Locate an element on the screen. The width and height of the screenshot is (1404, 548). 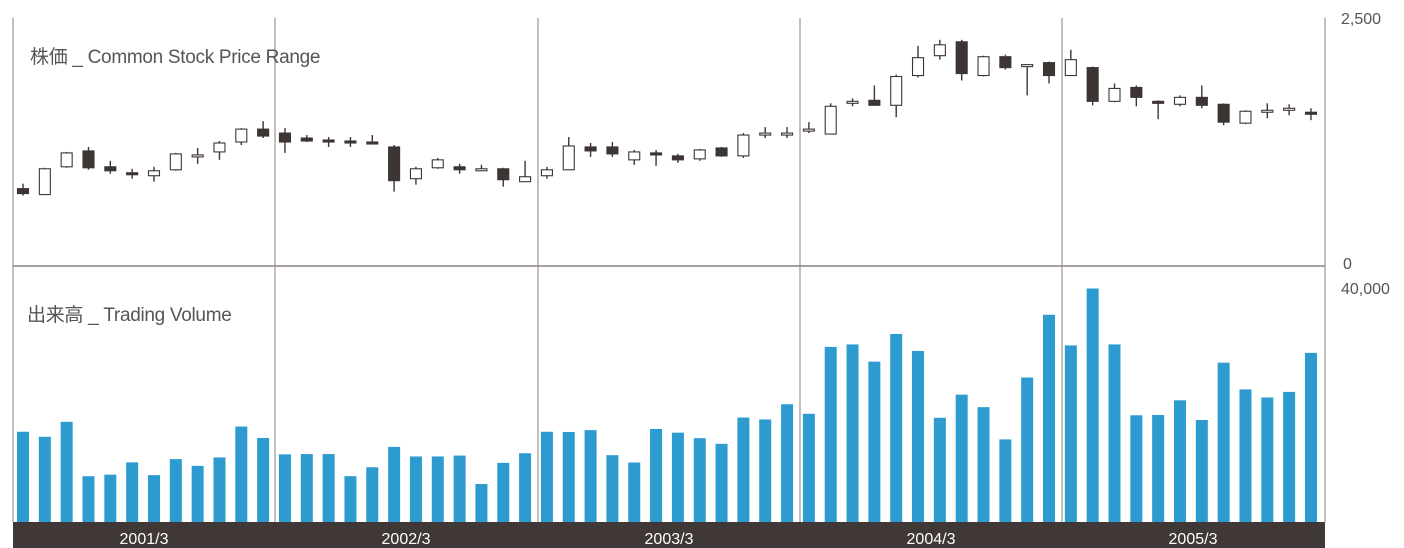
price-axis-max-label: 2,500 is located at coordinates (1361, 19).